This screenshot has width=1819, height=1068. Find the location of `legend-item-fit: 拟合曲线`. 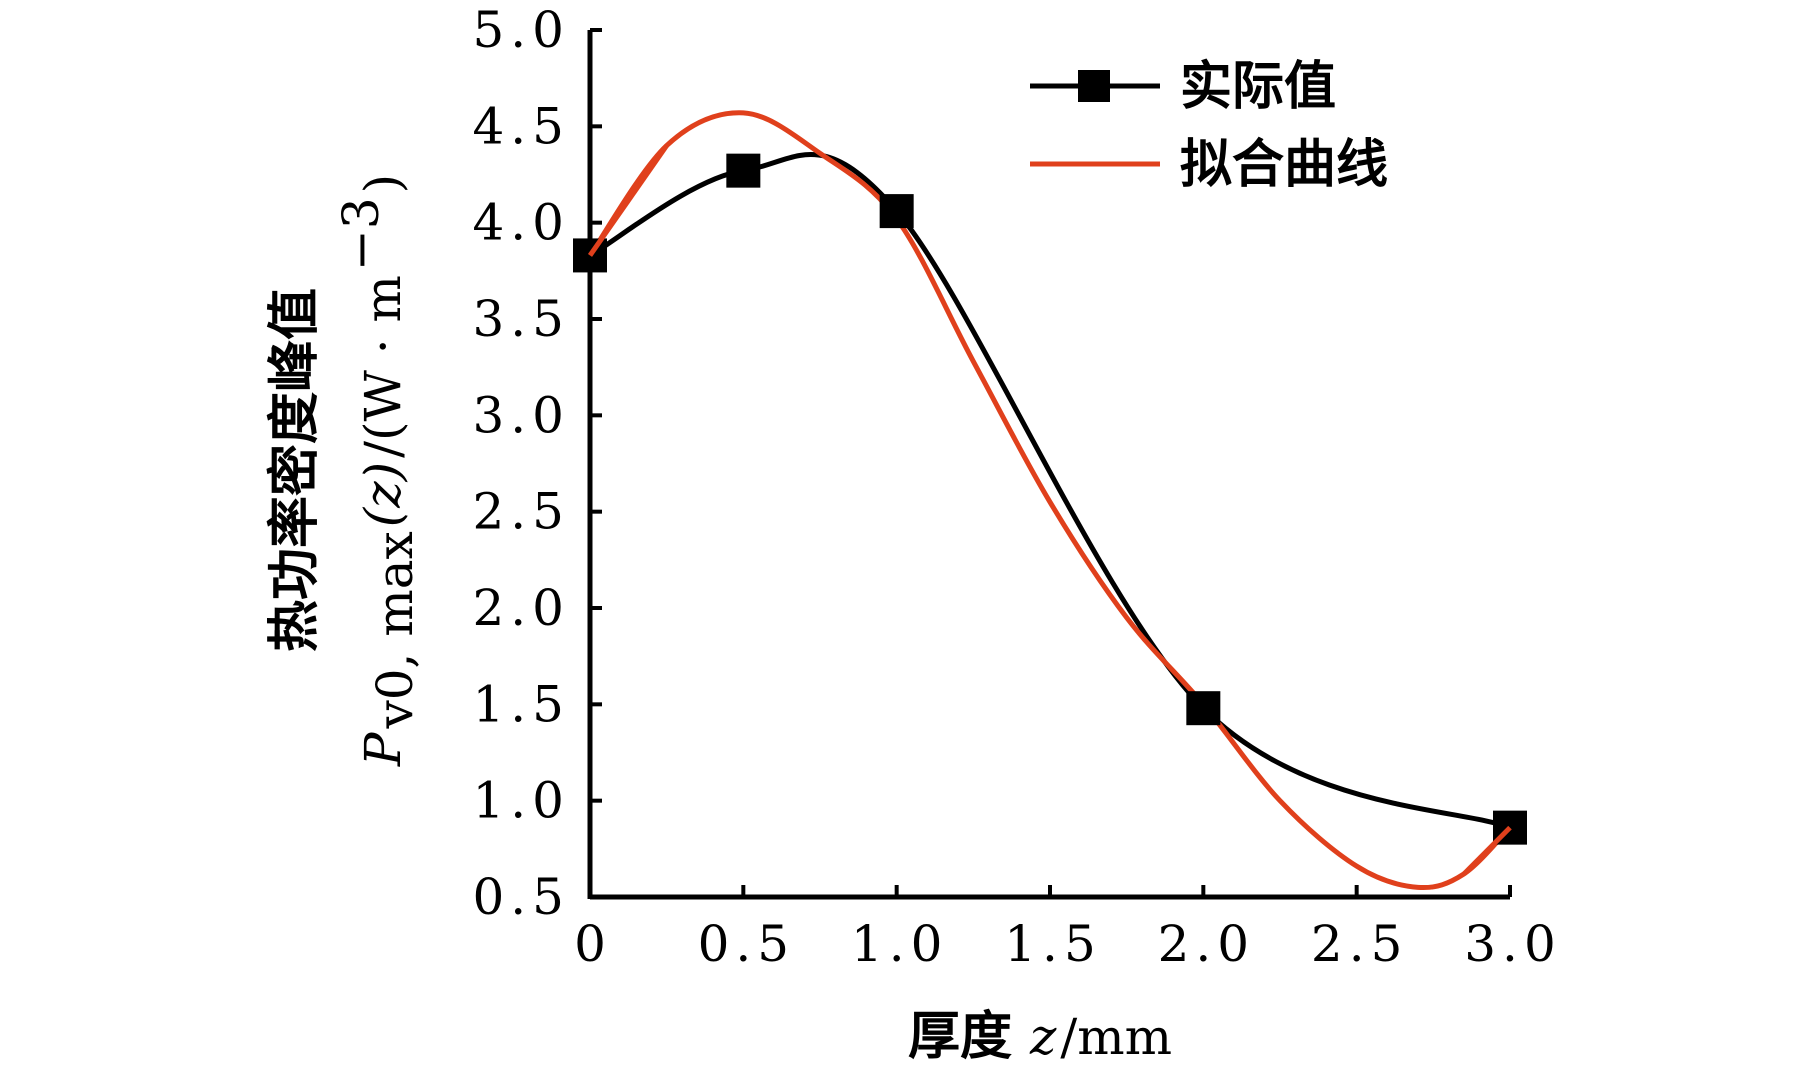

legend-item-fit: 拟合曲线 is located at coordinates (1209, 165).